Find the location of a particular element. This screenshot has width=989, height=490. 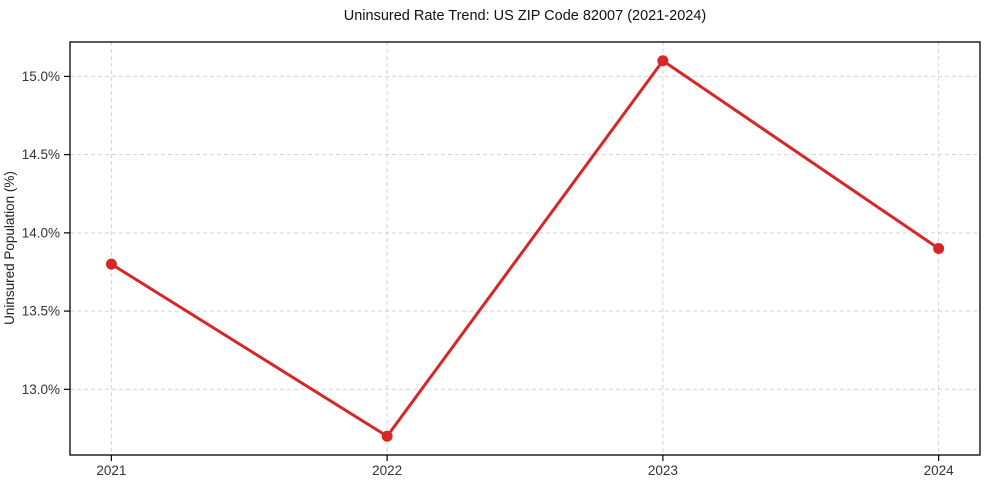

y-tick-label: 14.5% is located at coordinates (41, 154).